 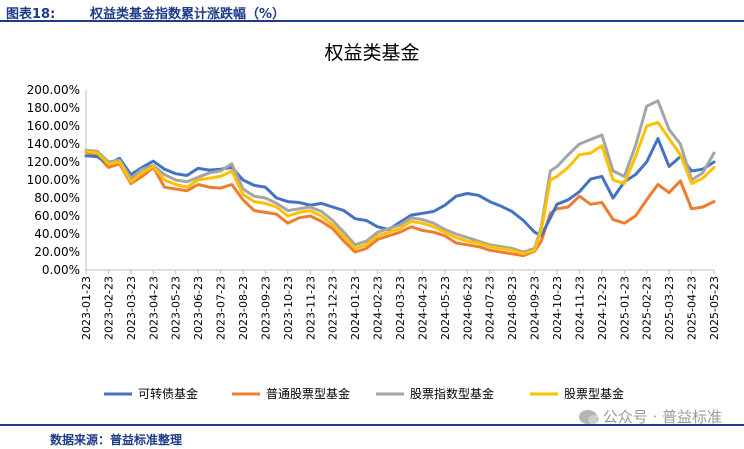 I want to click on x-tick-label: 2025-03-23, so click(x=669, y=308).